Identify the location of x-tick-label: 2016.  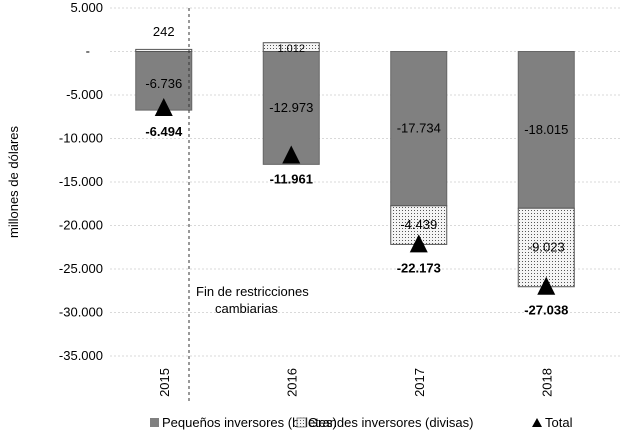
(291, 382).